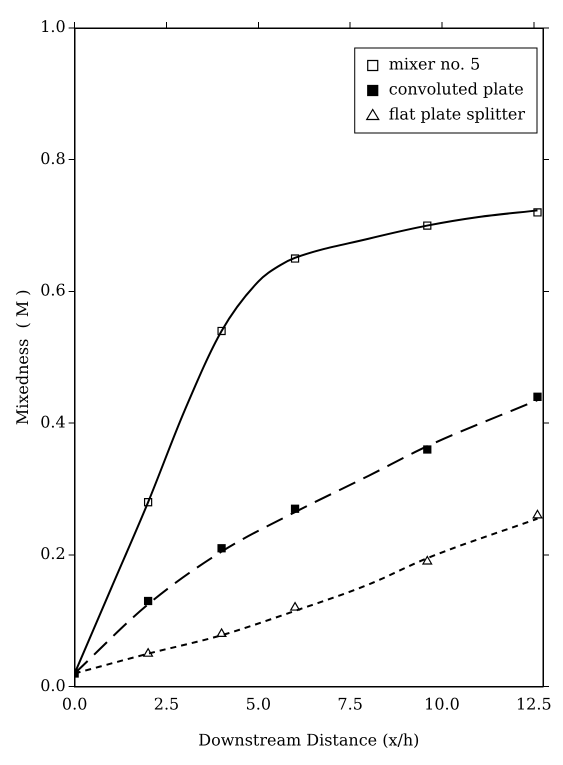  I want to click on y-tick-label: 0.2, so click(53, 554).